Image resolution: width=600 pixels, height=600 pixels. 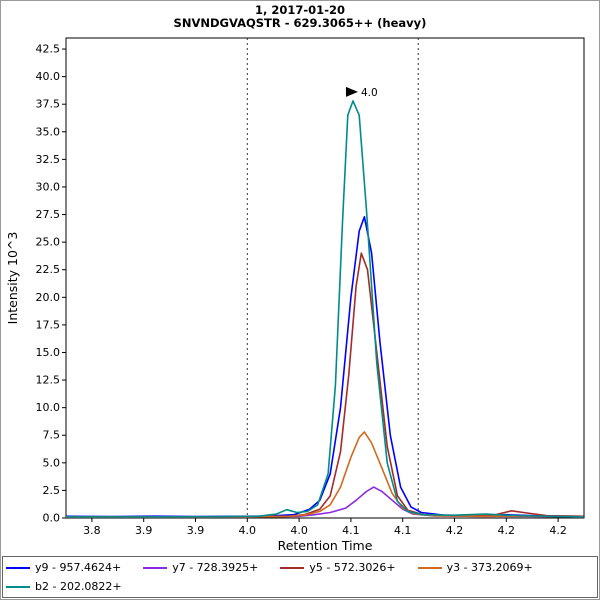 I want to click on legend-item-y3: y3 - 373.2069+, so click(x=475, y=567).